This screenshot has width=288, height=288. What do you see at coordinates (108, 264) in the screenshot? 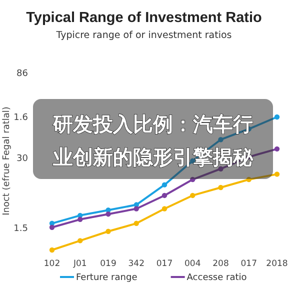
I see `x-tick-label: 019` at bounding box center [108, 264].